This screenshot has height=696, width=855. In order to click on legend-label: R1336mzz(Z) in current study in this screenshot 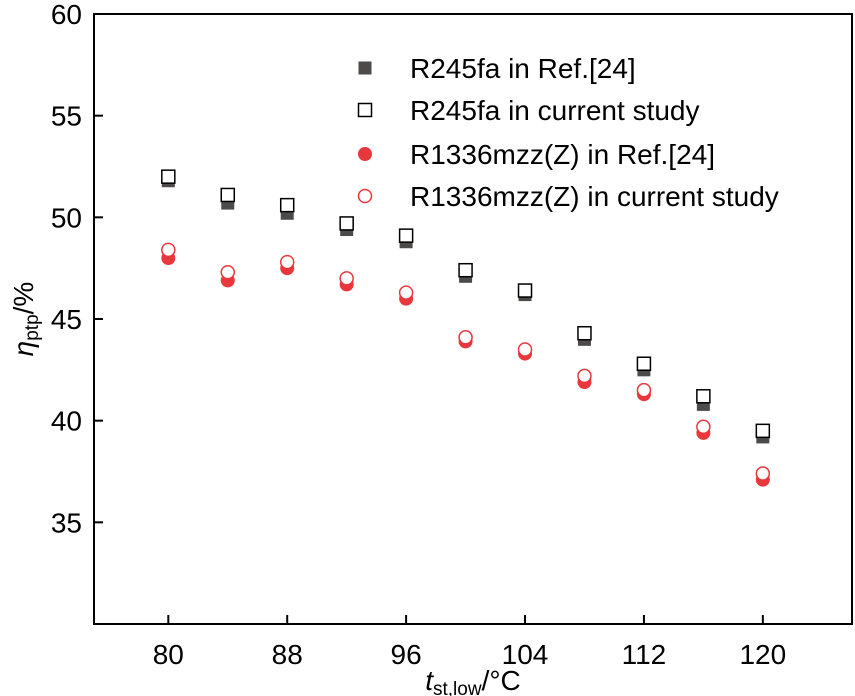, I will do `click(594, 196)`.